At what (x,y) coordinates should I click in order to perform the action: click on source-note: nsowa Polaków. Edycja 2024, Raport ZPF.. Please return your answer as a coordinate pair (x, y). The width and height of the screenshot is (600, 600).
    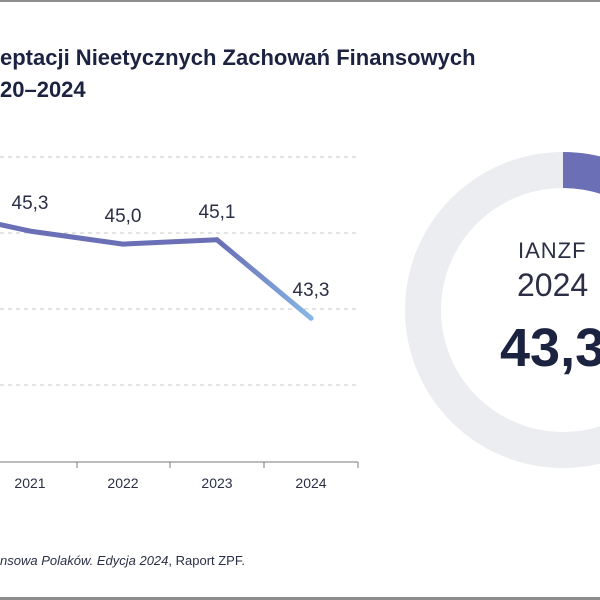
    Looking at the image, I should click on (122, 560).